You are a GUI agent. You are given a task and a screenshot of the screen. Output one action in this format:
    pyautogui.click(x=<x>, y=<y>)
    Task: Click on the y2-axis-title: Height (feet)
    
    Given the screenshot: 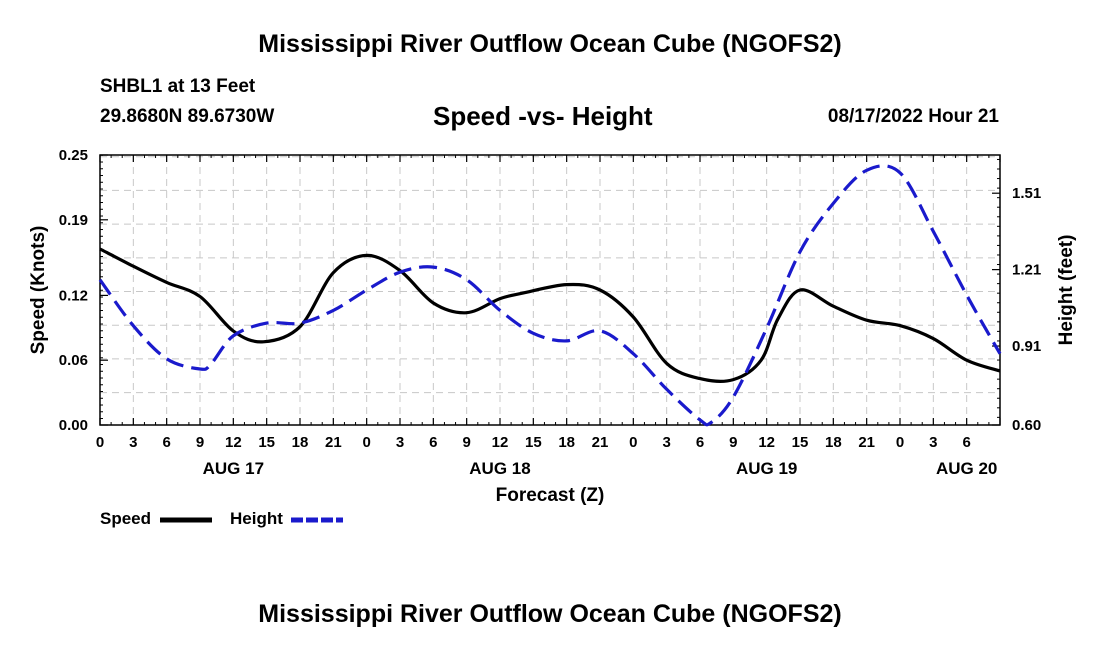 What is the action you would take?
    pyautogui.click(x=1066, y=290)
    